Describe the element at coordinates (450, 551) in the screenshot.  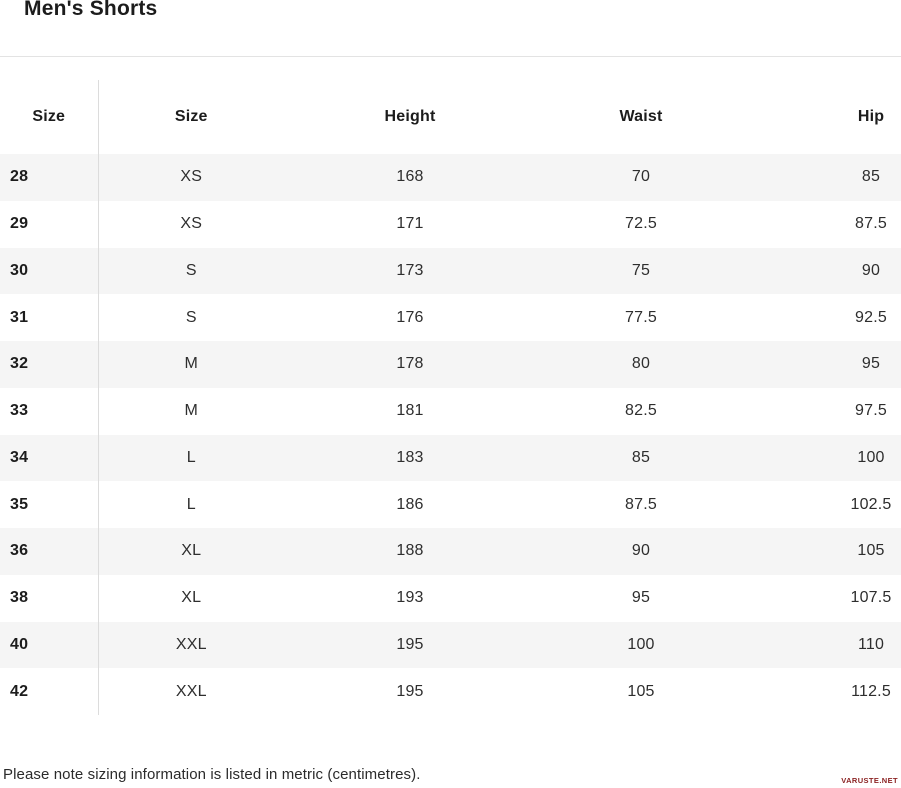
I see `table-row: 36 XL 188 90 105` at that location.